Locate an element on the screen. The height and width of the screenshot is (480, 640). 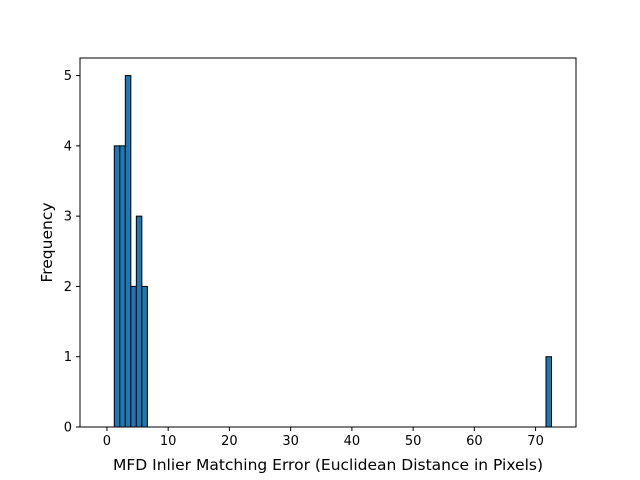
x-tick-label: 30 is located at coordinates (290, 441).